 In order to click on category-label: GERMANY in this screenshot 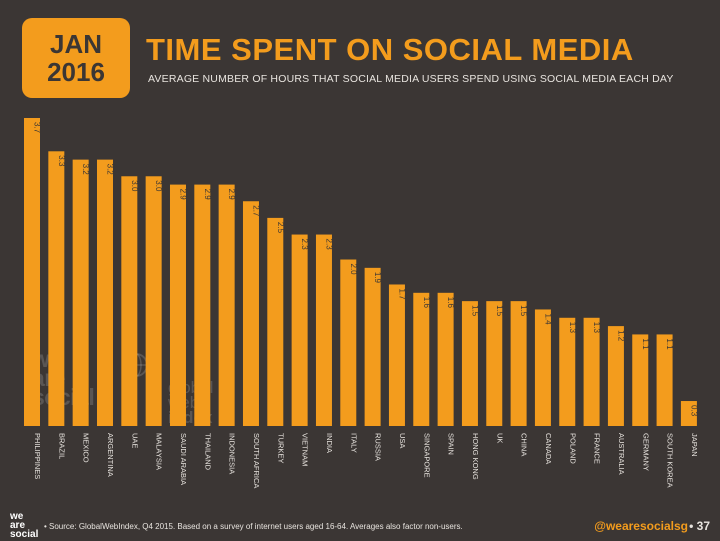, I will do `click(645, 452)`.